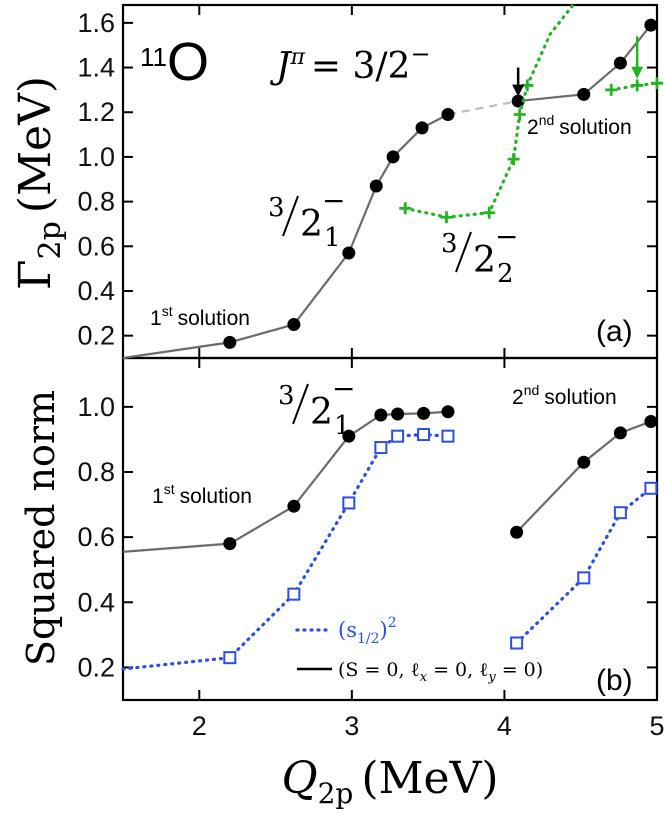 This screenshot has width=664, height=818. What do you see at coordinates (420, 54) in the screenshot?
I see `jpi-sign: −` at bounding box center [420, 54].